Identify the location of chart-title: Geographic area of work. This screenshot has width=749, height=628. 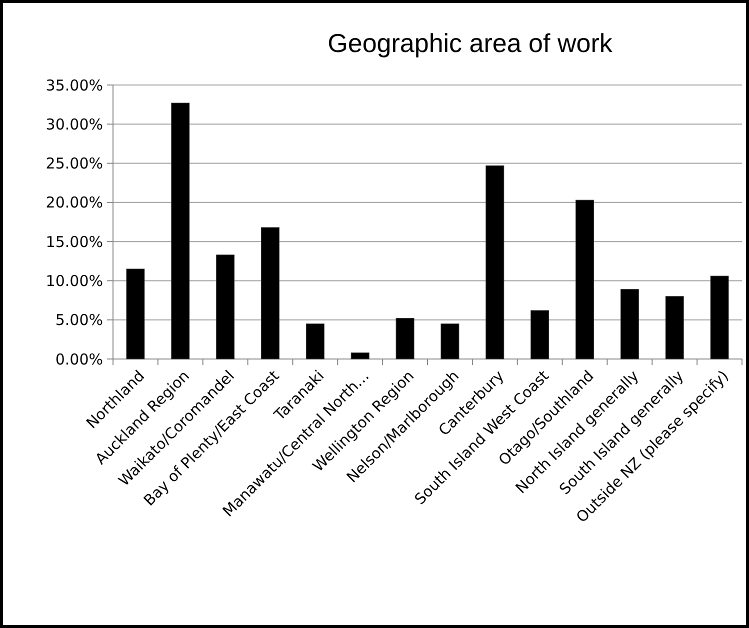
(471, 43).